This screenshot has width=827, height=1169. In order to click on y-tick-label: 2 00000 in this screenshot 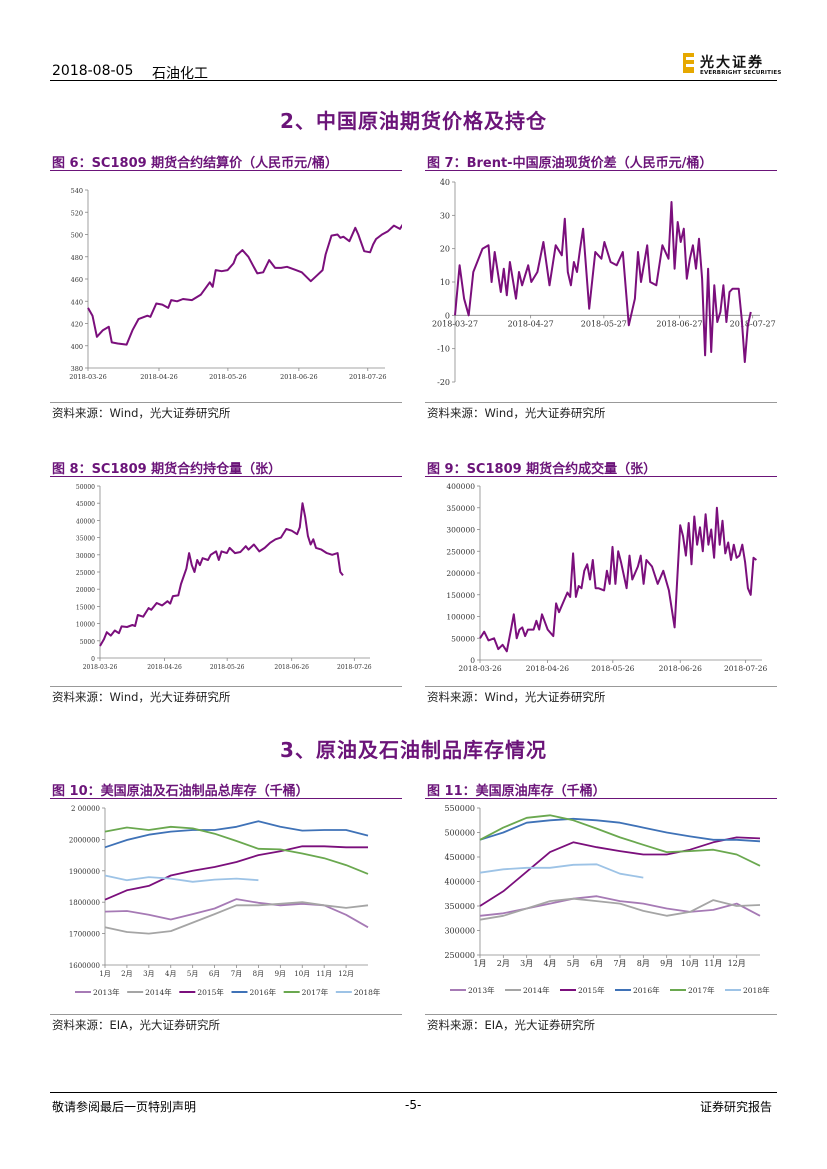, I will do `click(85, 809)`.